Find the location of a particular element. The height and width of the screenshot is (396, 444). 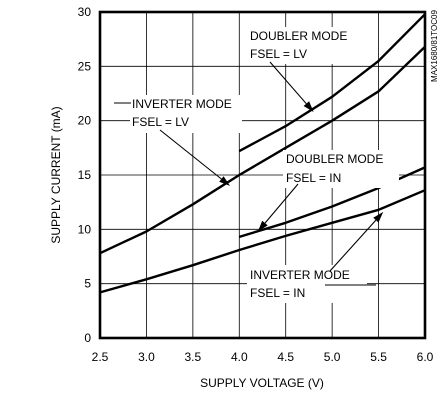

x-tick-labels: 2.5 3.0 3.5 4.0 4.5 5.0 5.5 6.0 is located at coordinates (263, 357).